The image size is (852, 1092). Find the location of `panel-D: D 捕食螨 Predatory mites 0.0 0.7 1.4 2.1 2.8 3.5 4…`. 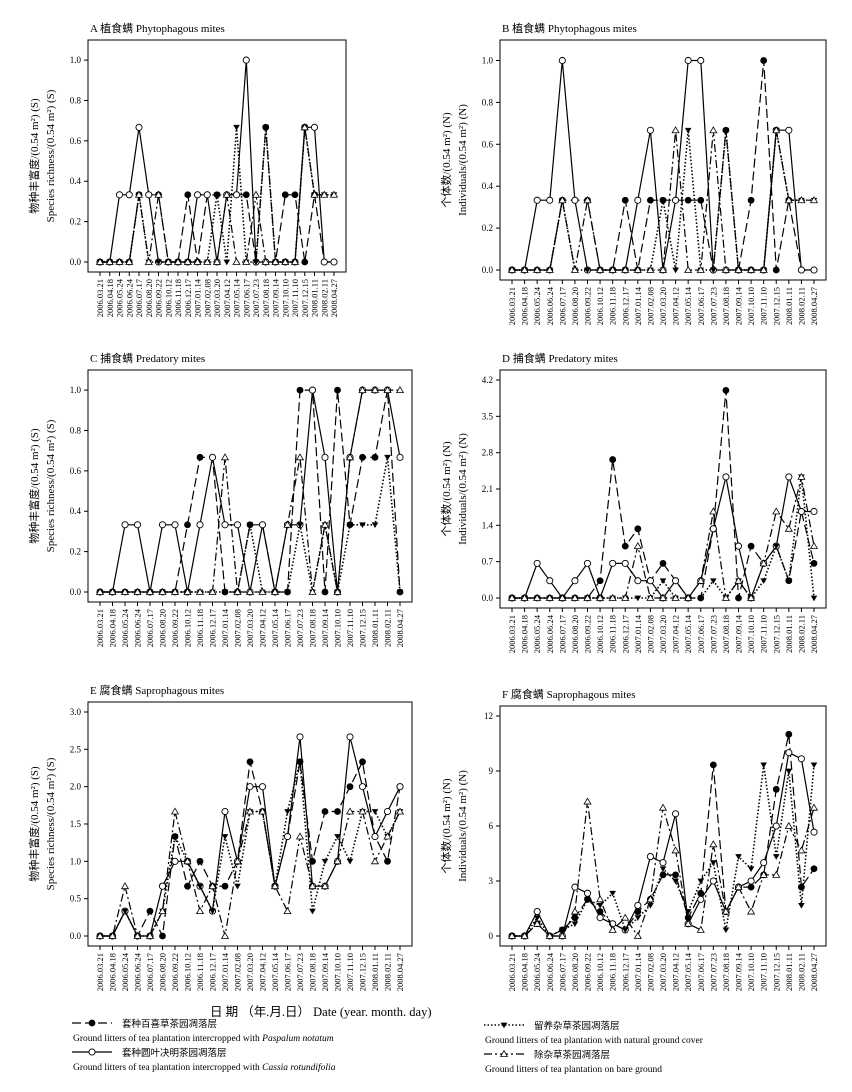

panel-D: D 捕食螨 Predatory mites 0.0 0.7 1.4 2.1 2.8 3.5 4… is located at coordinates (633, 502).